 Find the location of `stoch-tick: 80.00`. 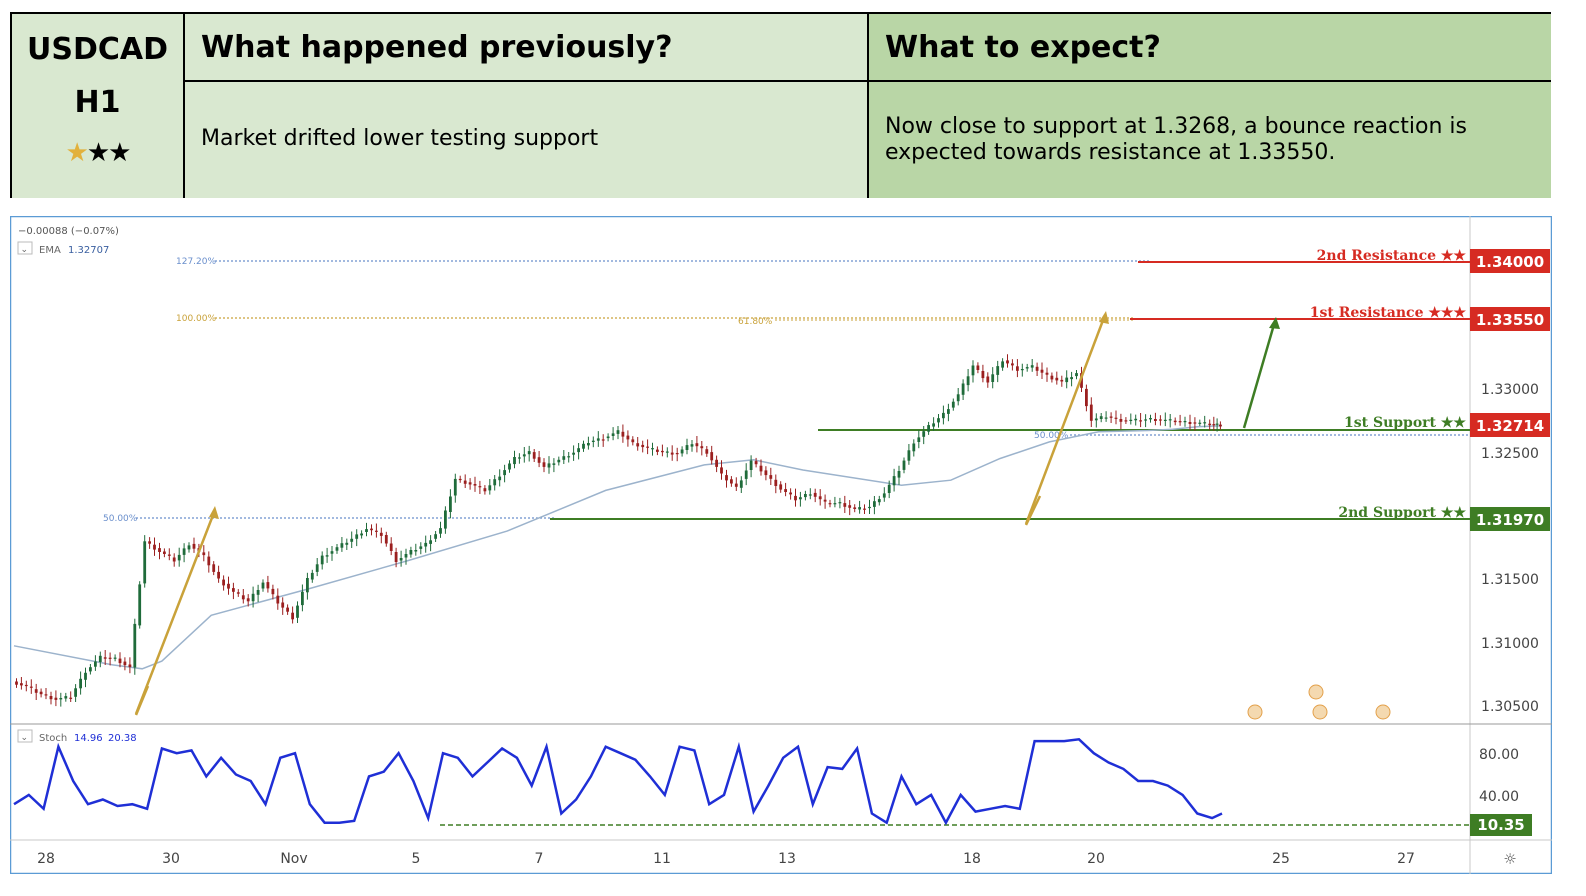

stoch-tick: 80.00 is located at coordinates (1499, 755).